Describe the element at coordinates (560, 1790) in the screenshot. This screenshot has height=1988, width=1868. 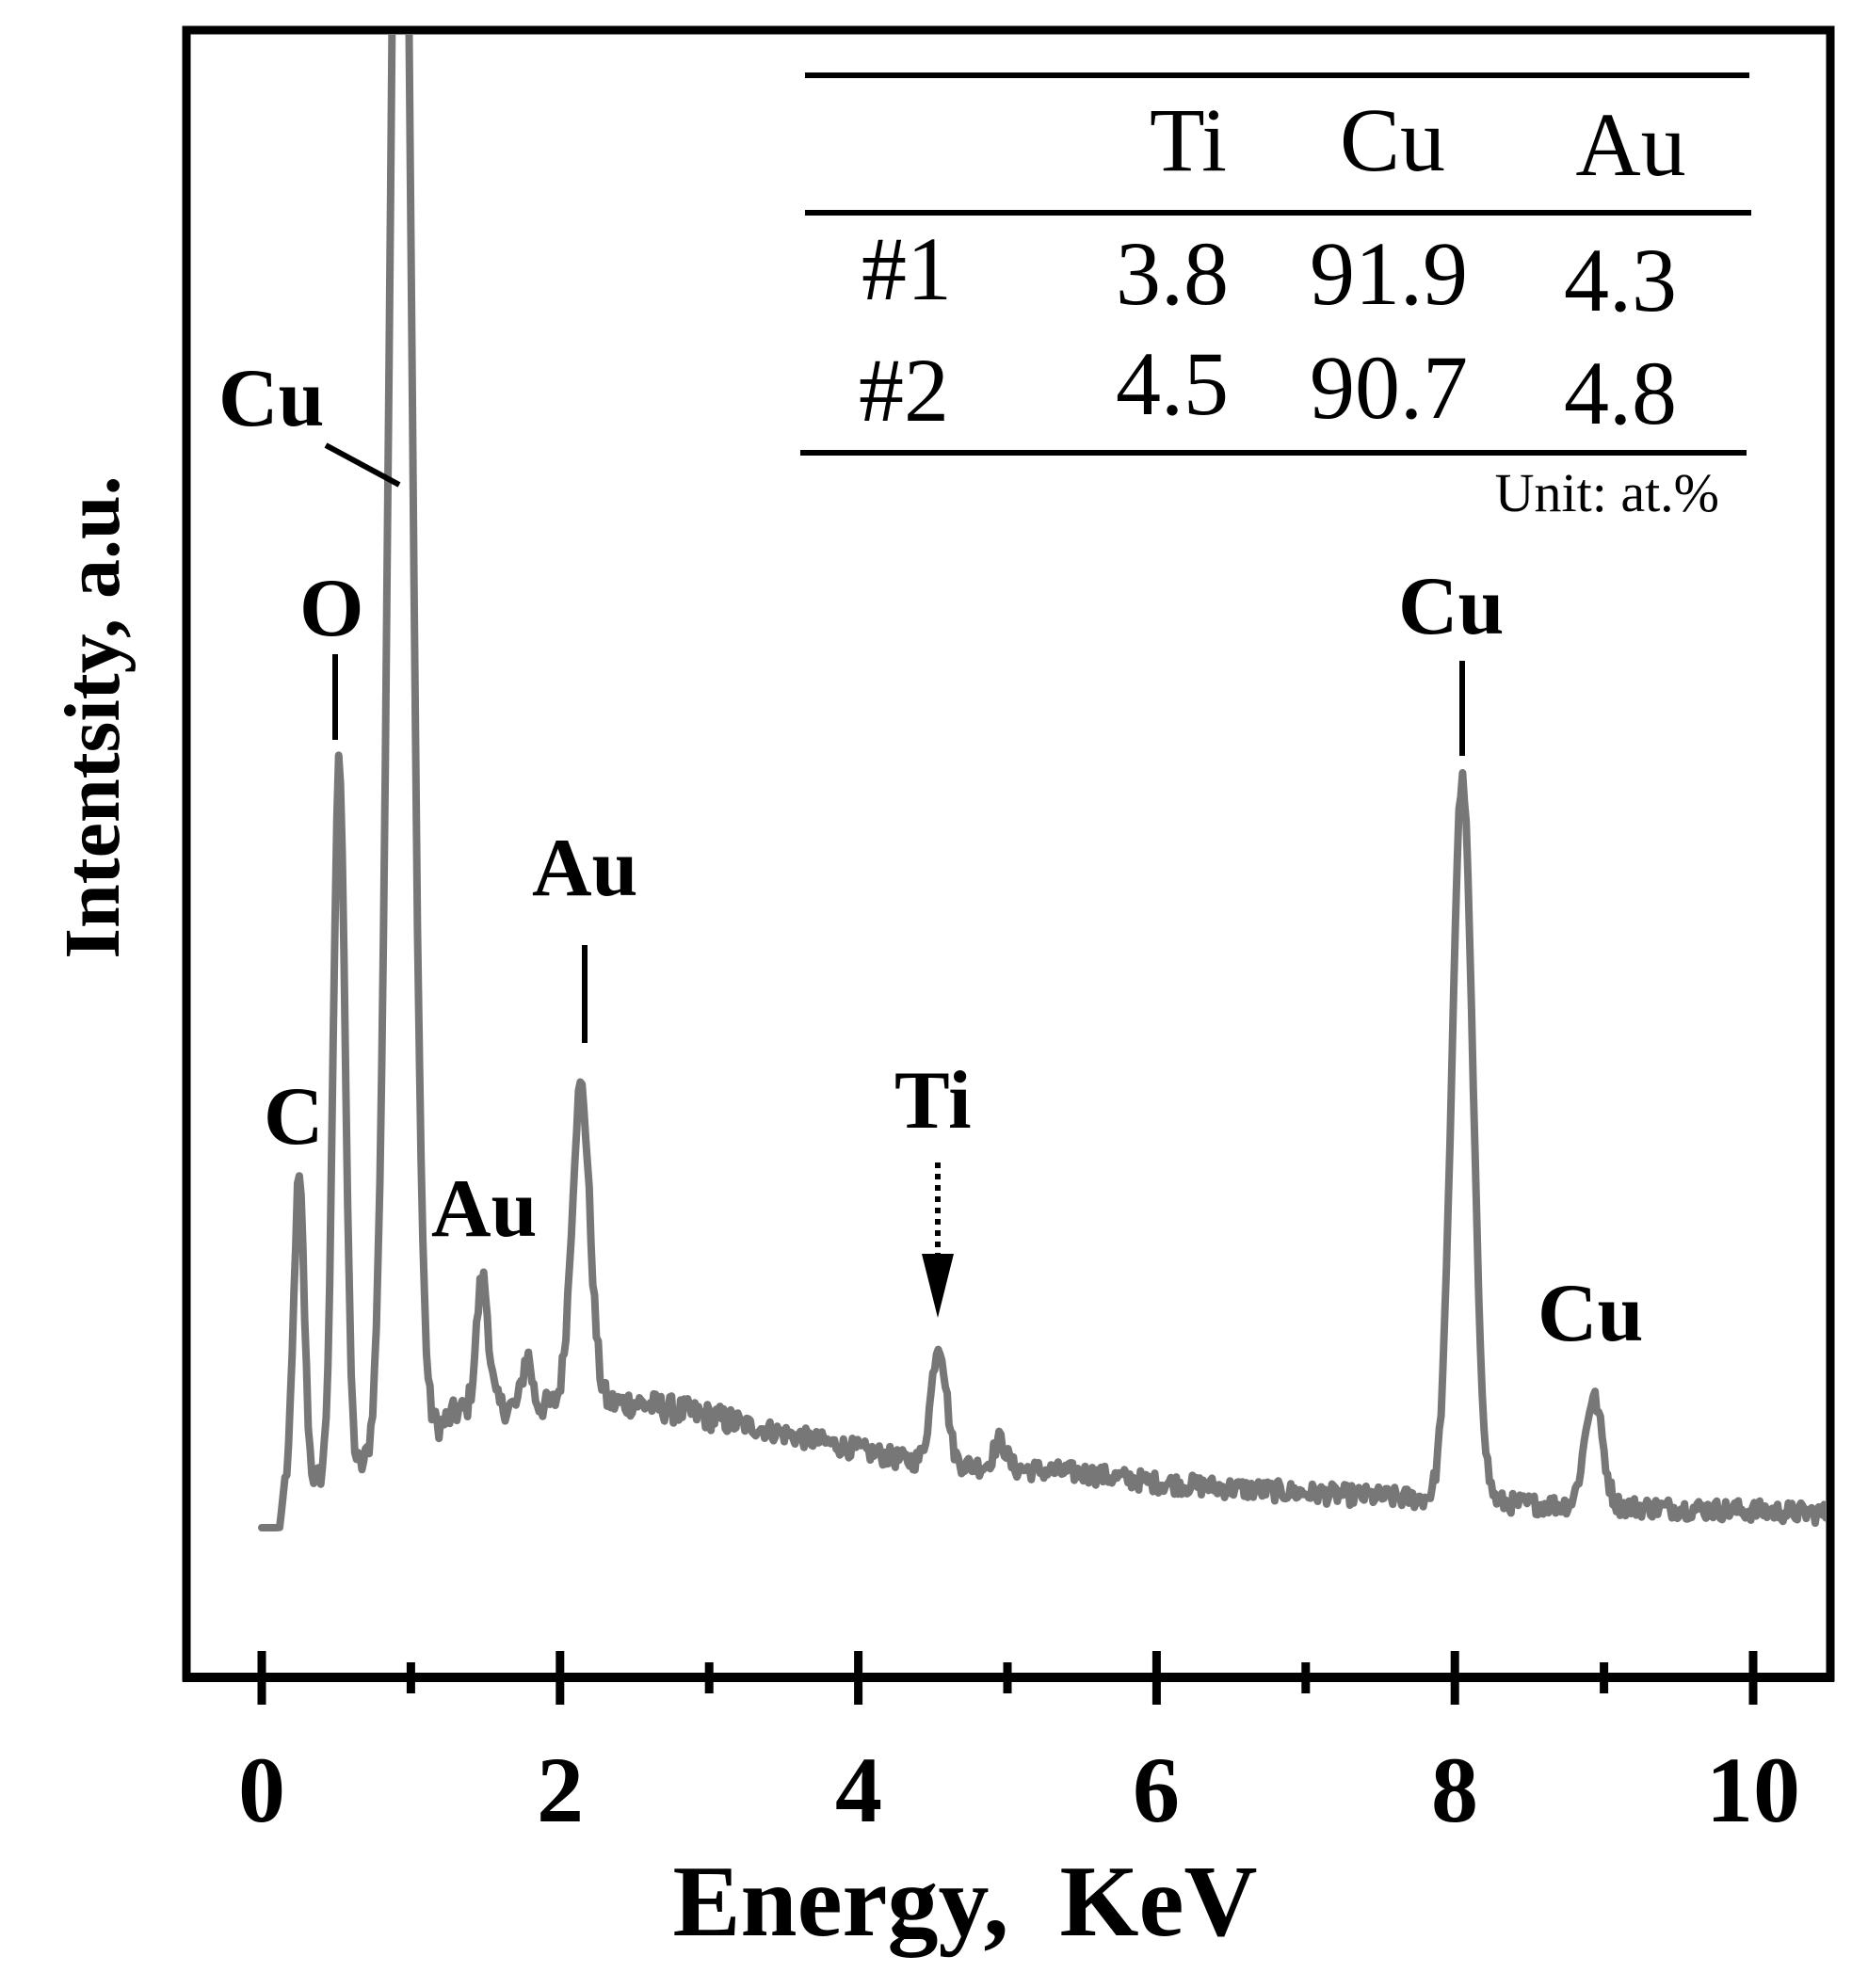
I see `x-tick-label: 2` at that location.